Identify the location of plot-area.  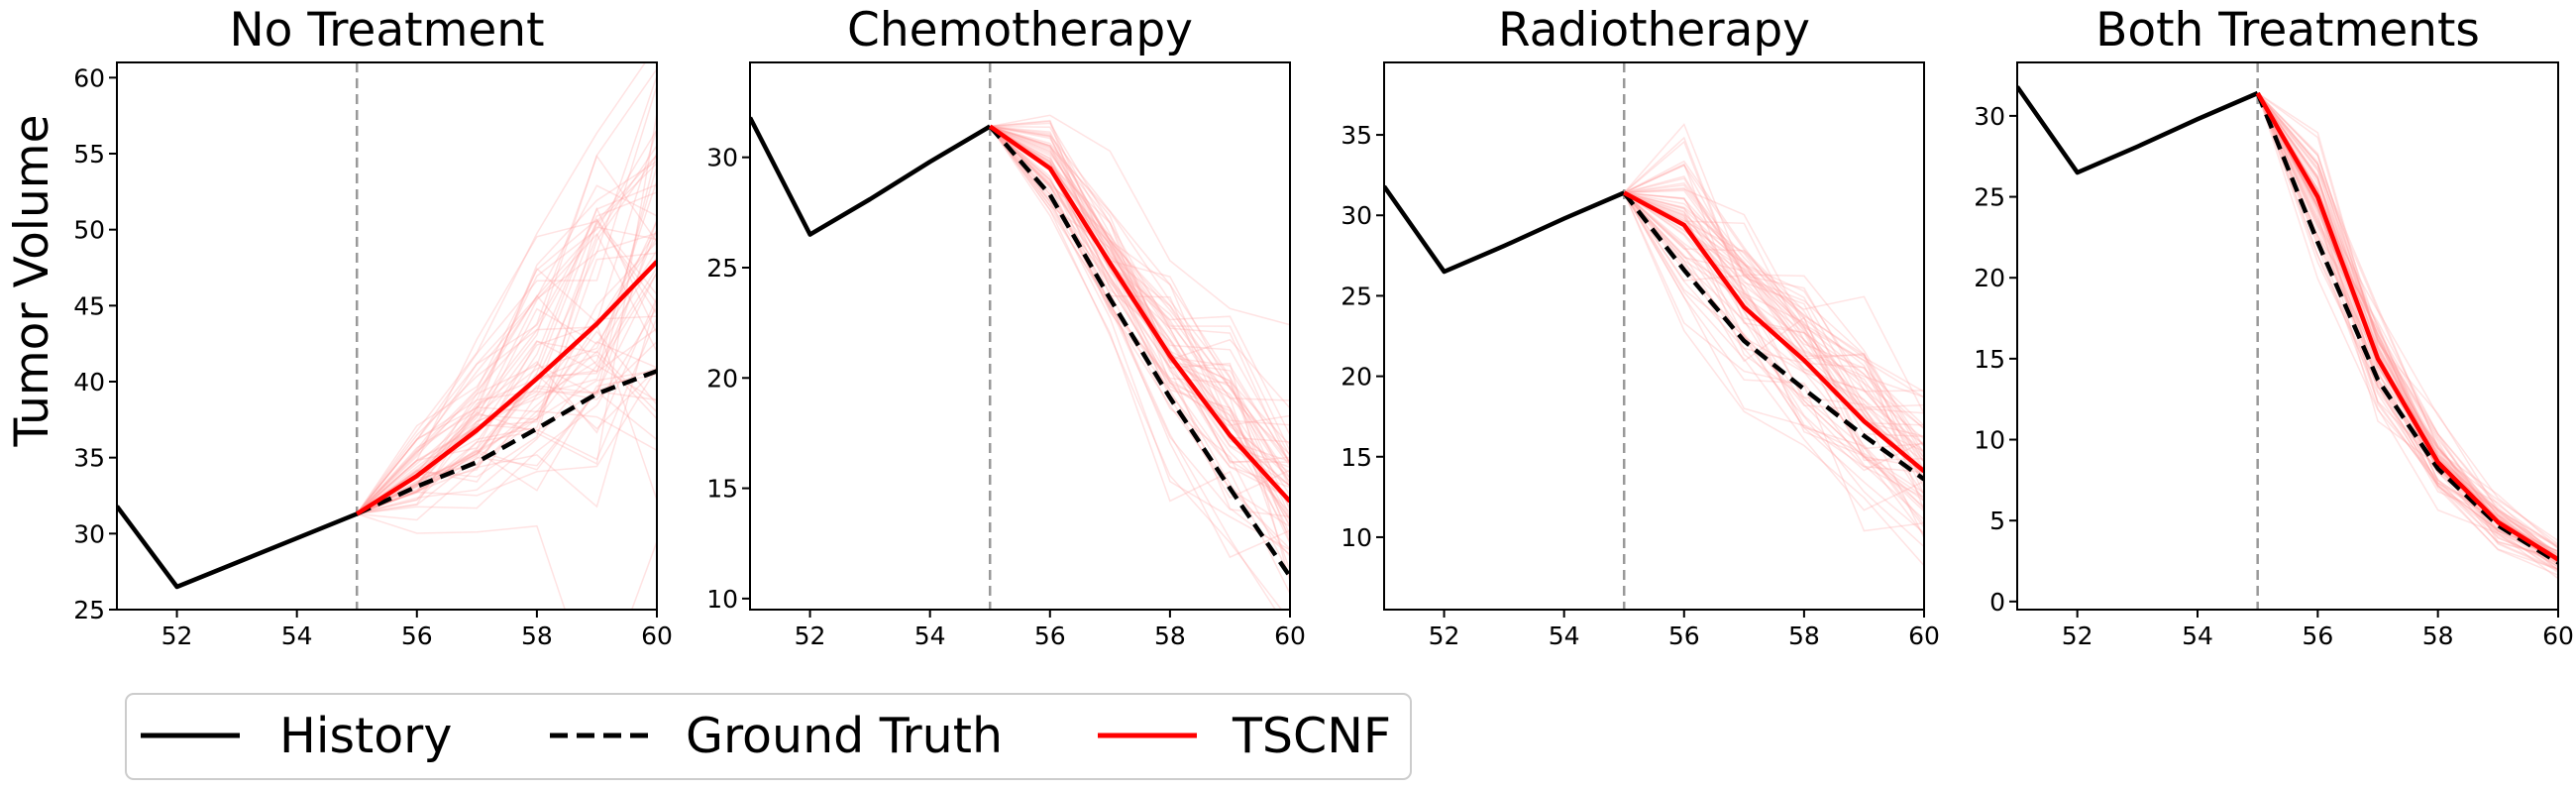
(387, 336).